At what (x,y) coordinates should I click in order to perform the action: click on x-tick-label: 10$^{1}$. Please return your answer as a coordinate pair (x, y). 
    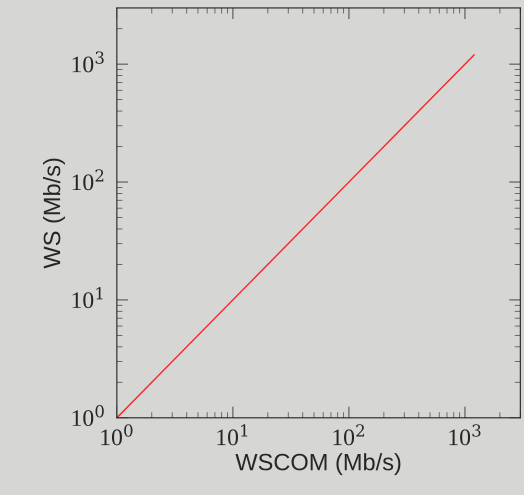
    Looking at the image, I should click on (232, 435).